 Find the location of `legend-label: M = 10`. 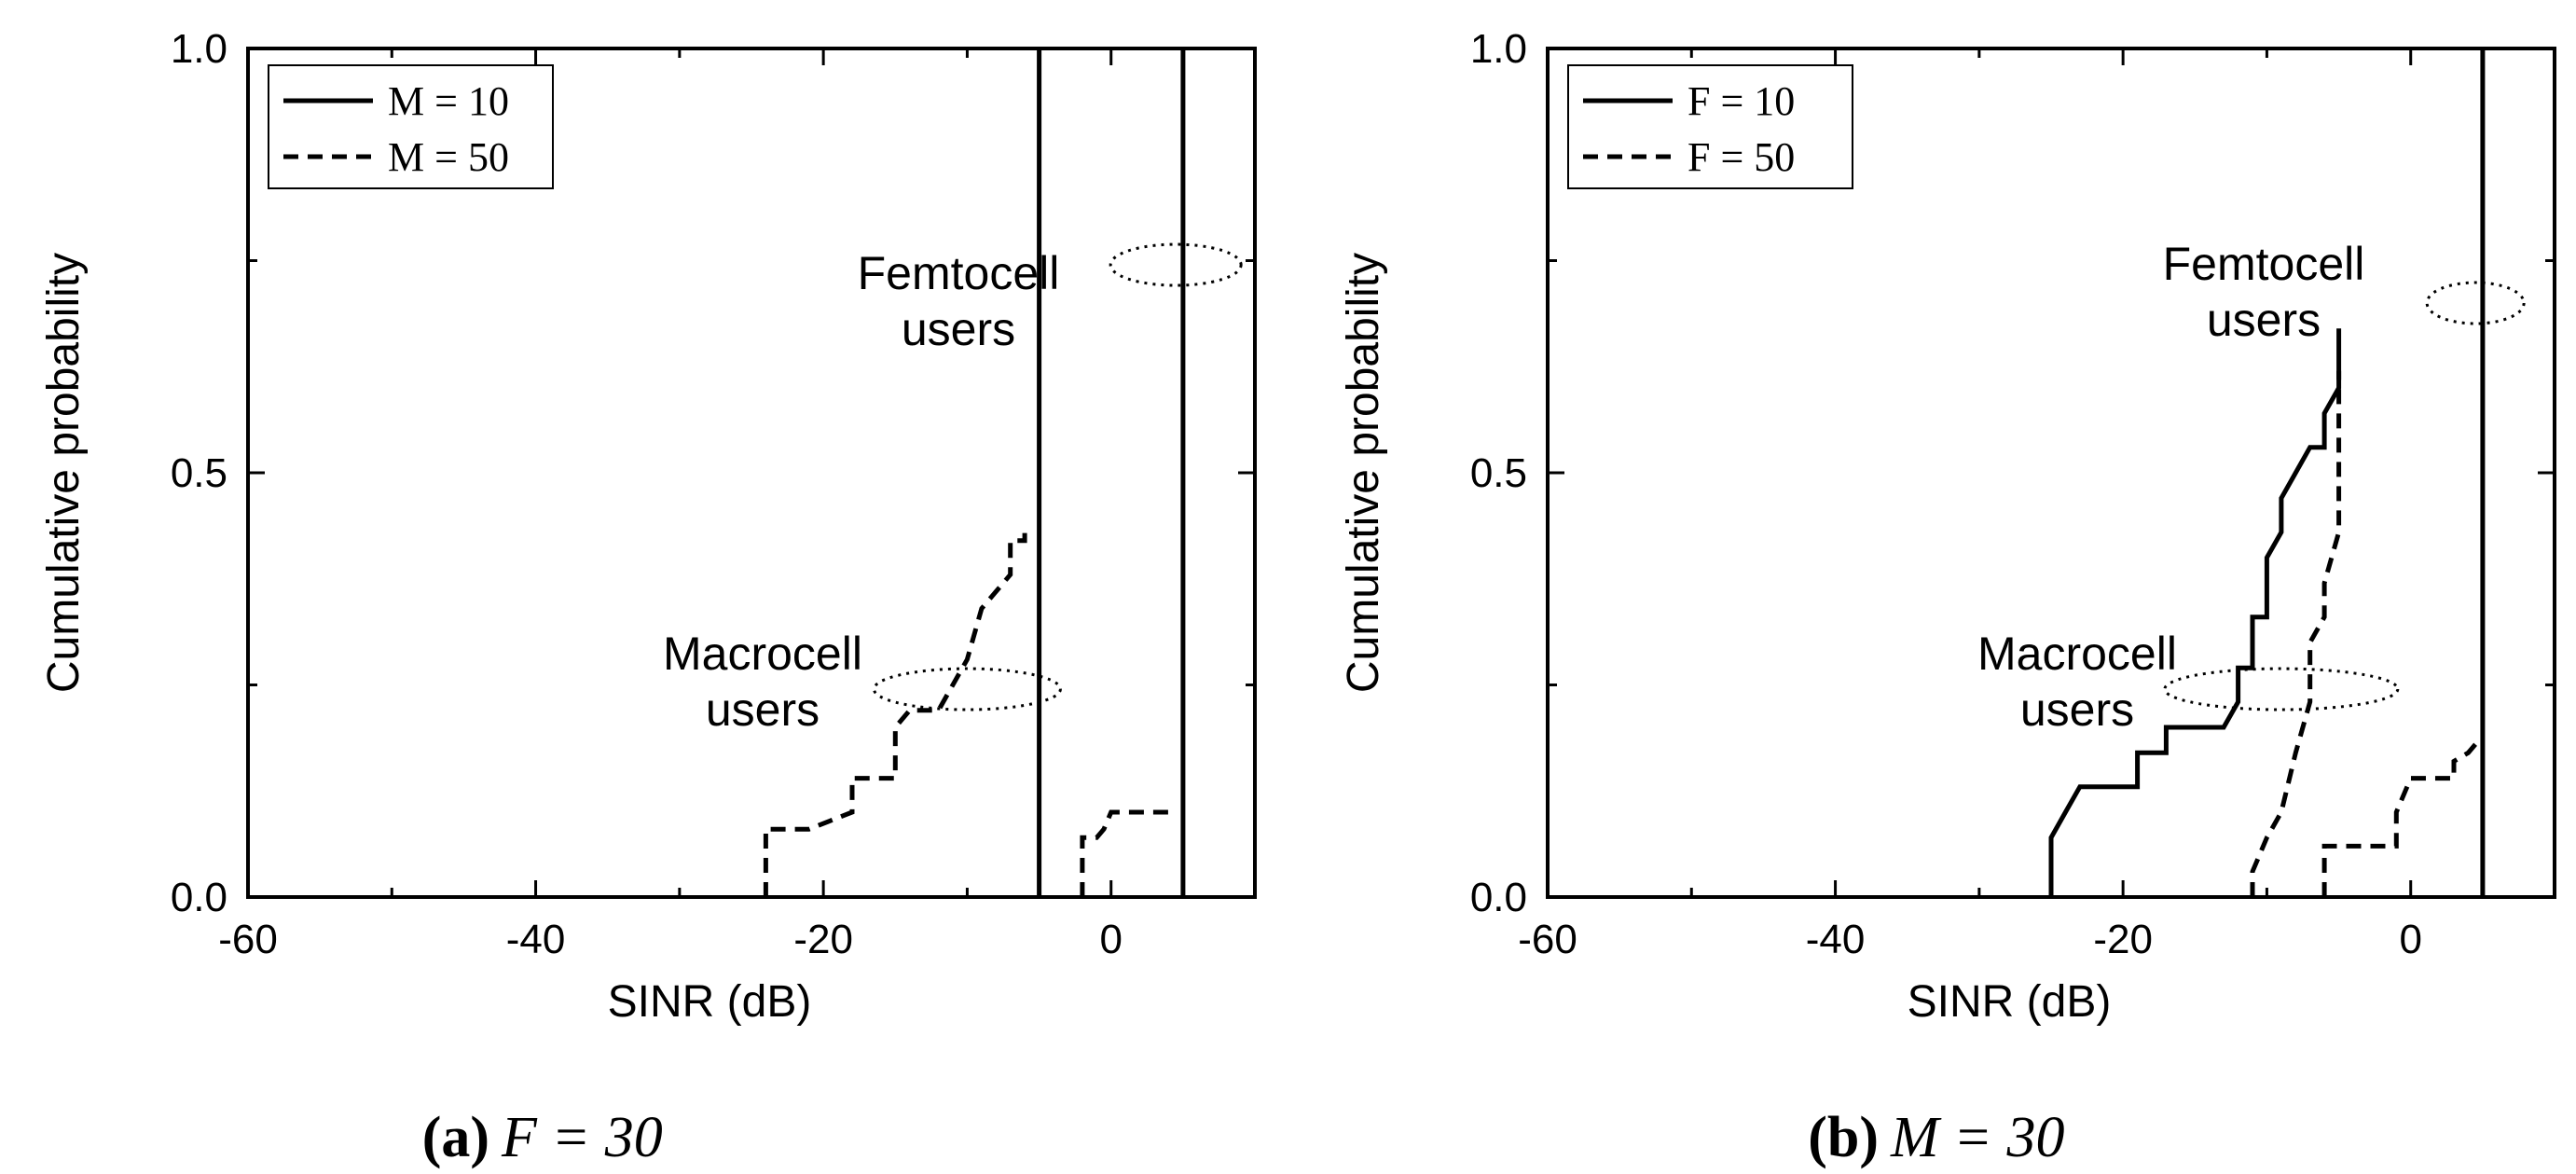

legend-label: M = 10 is located at coordinates (448, 101).